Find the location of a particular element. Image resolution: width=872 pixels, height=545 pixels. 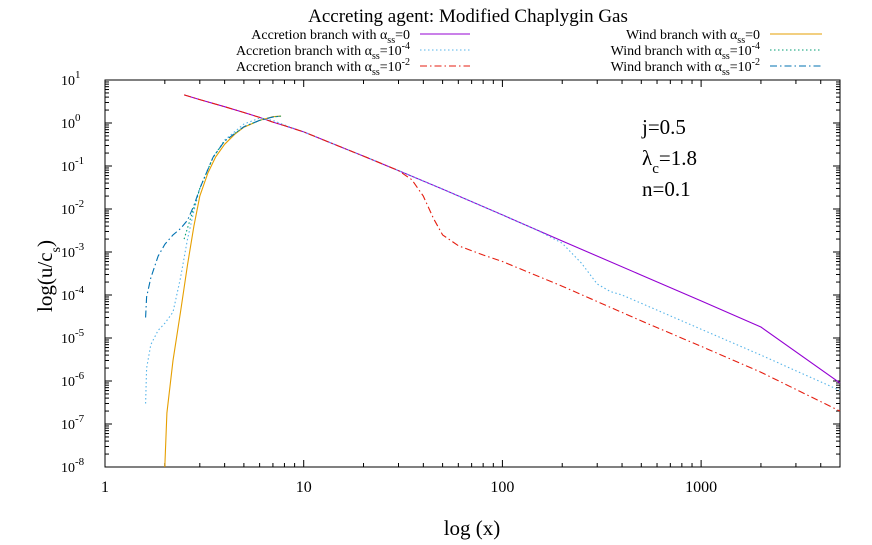

y-axis-label-base: log(u/c is located at coordinates (45, 281).